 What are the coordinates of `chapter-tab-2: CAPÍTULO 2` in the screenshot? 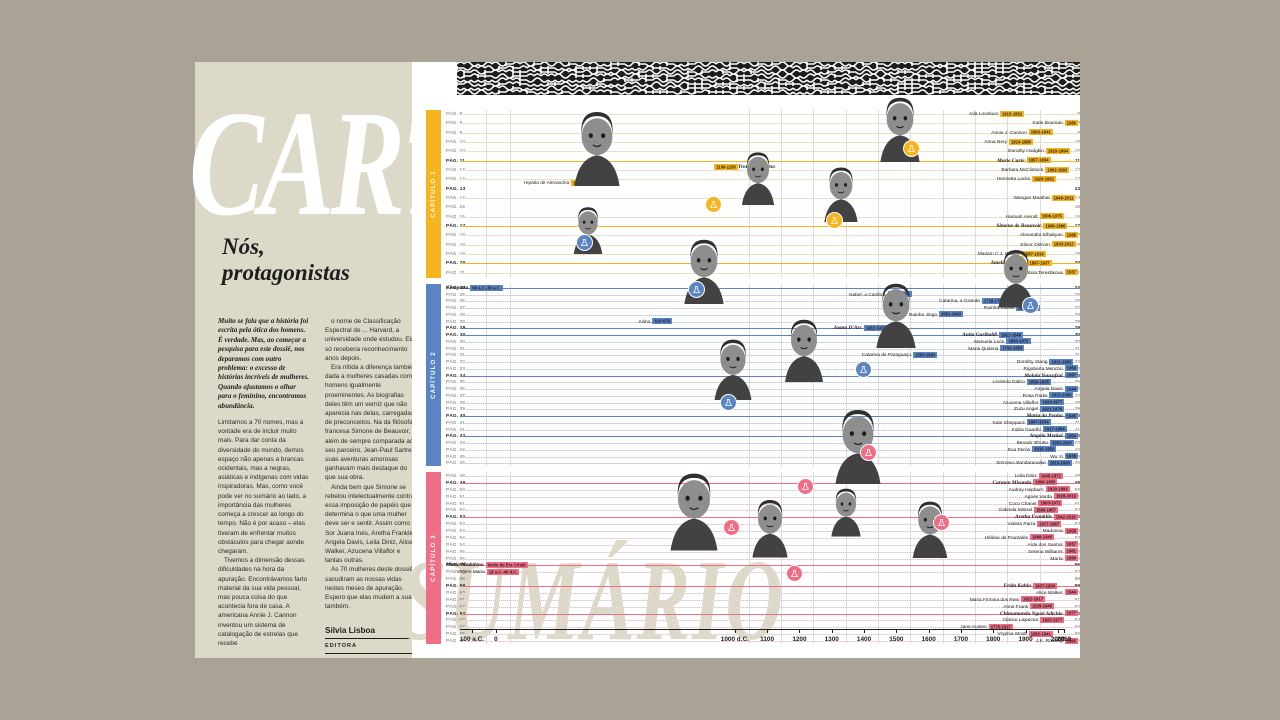 It's located at (433, 375).